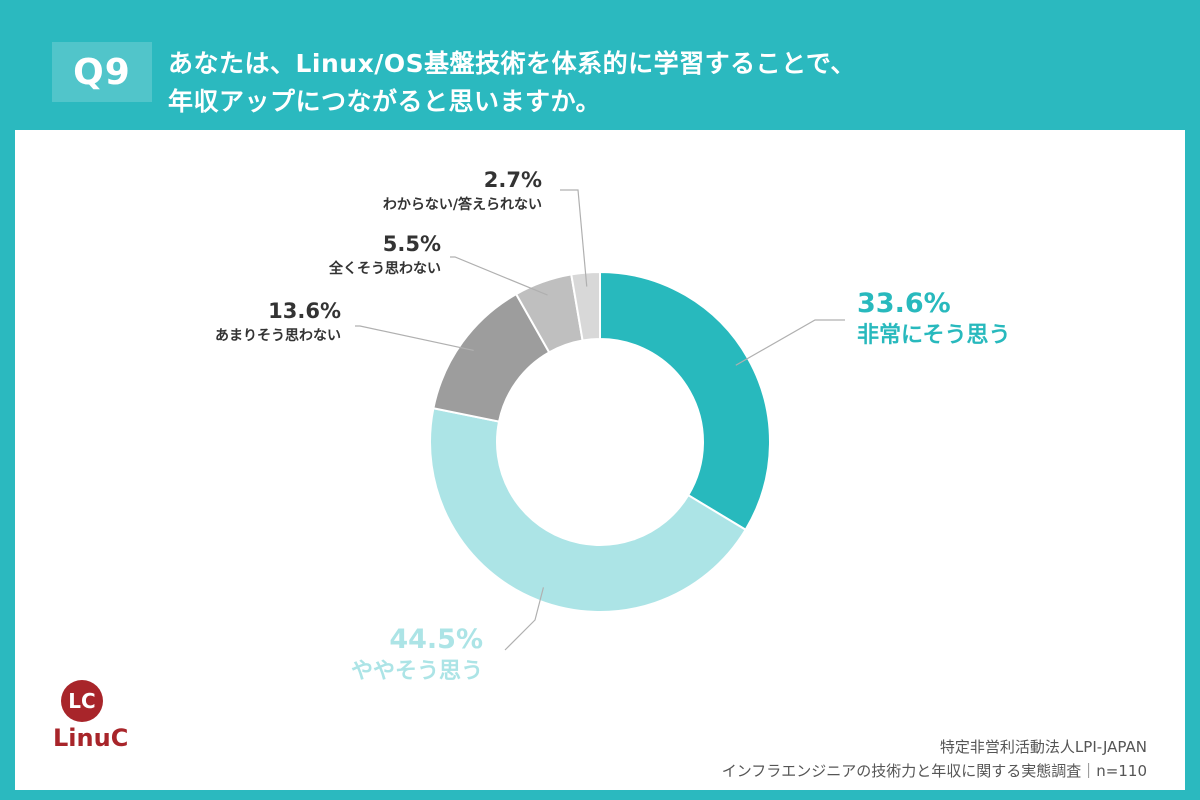 The height and width of the screenshot is (800, 1200). What do you see at coordinates (1043, 747) in the screenshot?
I see `footer-organization: 特定非営利活動法人LPI-JAPAN` at bounding box center [1043, 747].